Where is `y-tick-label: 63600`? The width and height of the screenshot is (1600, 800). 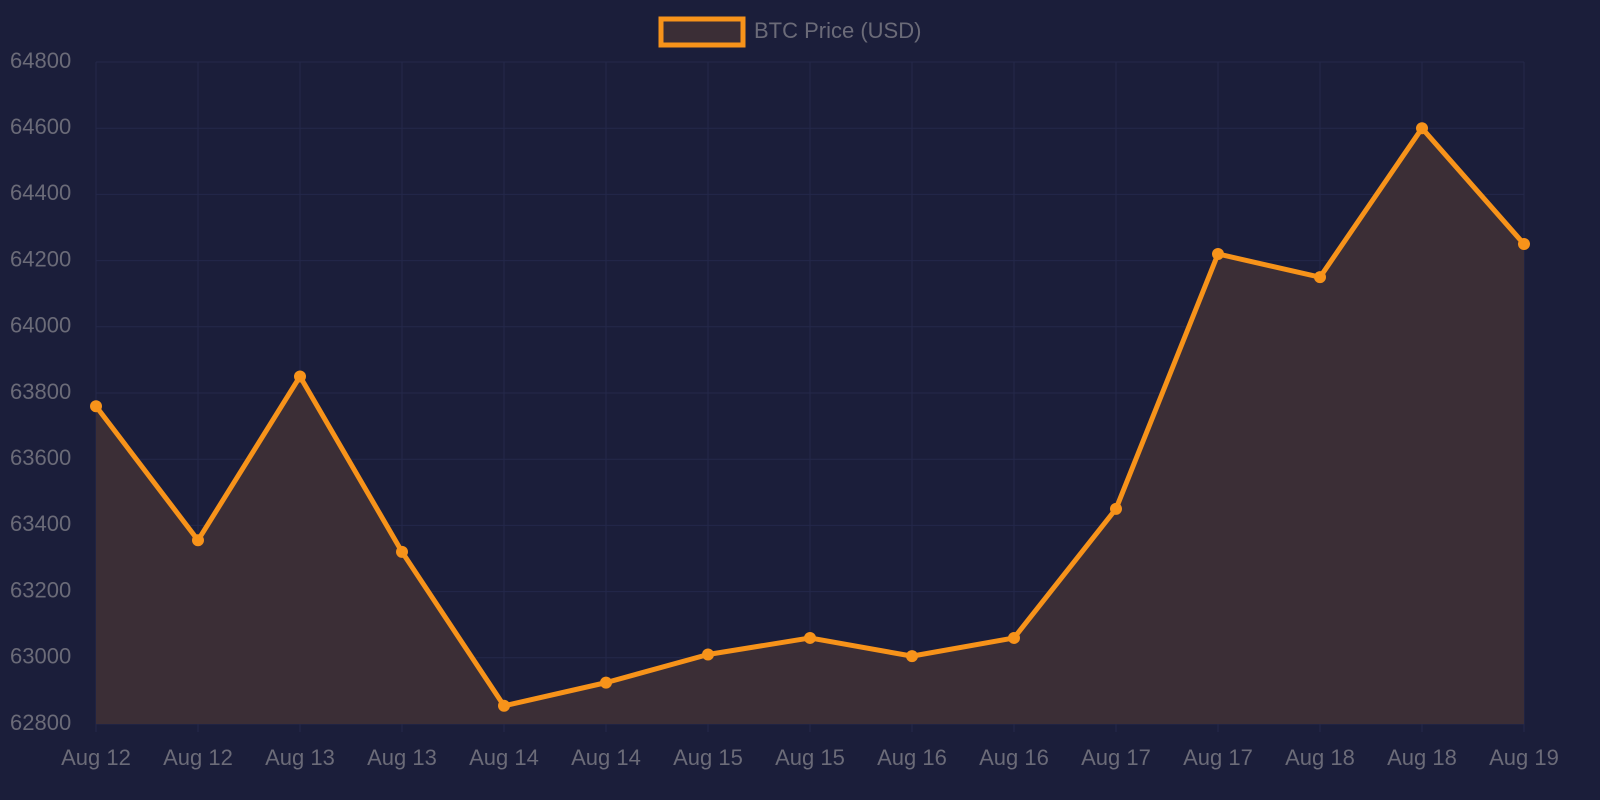
y-tick-label: 63600 is located at coordinates (40, 457).